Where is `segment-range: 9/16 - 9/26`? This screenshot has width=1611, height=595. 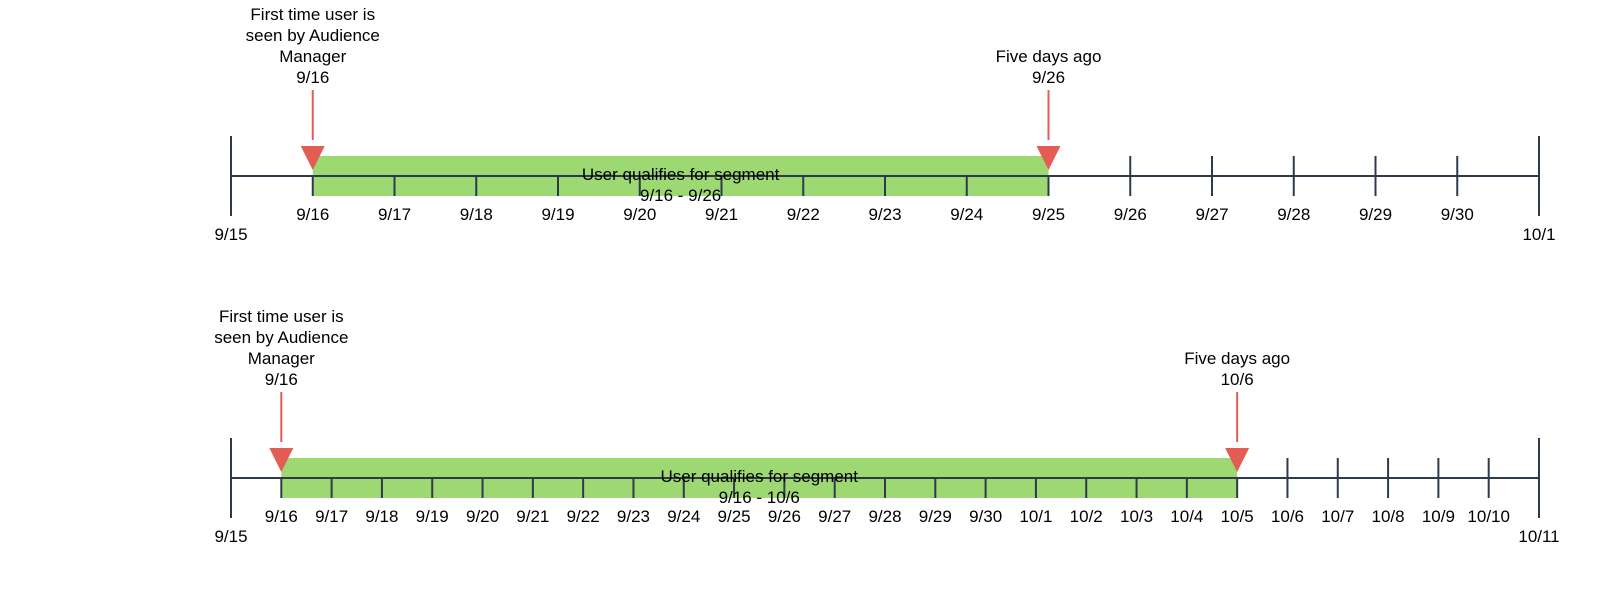
segment-range: 9/16 - 9/26 is located at coordinates (680, 195).